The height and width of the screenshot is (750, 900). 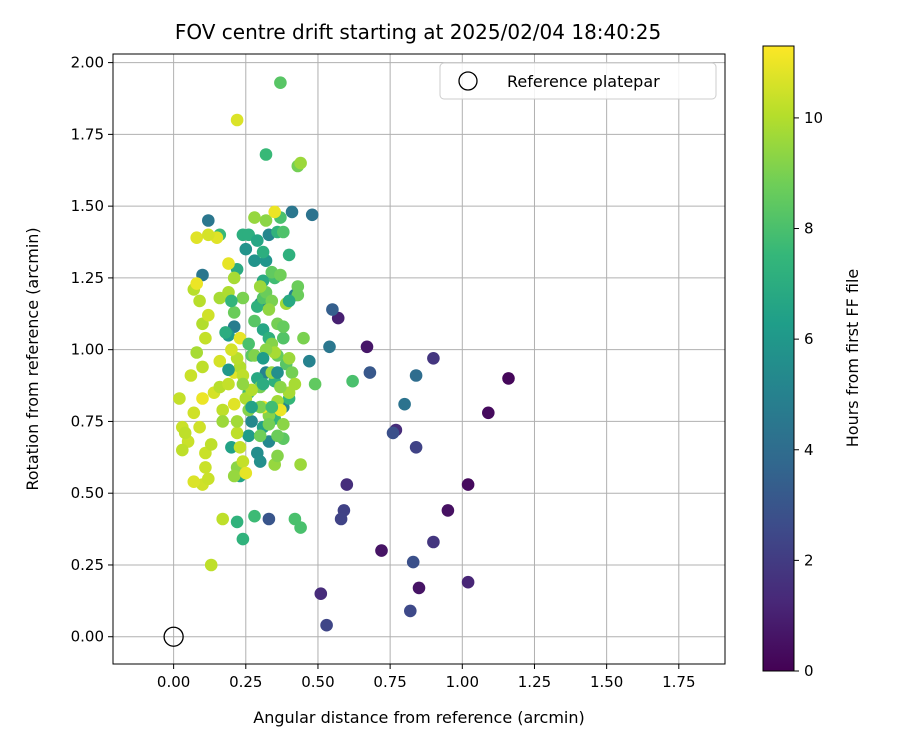 I want to click on y-tick-label: 2.00, so click(x=87, y=63).